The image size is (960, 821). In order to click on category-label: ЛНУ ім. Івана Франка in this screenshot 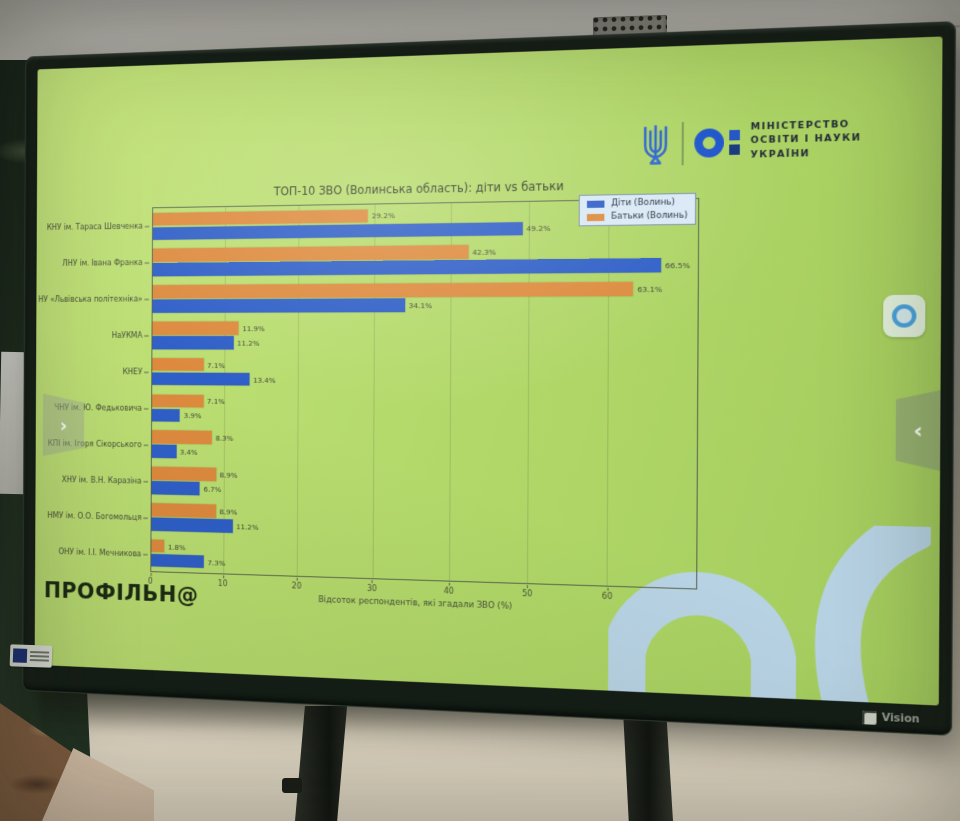, I will do `click(102, 262)`.